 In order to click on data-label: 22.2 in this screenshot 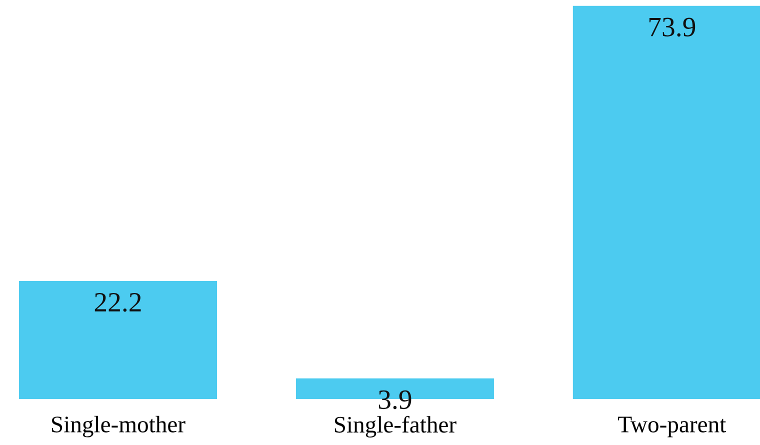, I will do `click(117, 302)`.